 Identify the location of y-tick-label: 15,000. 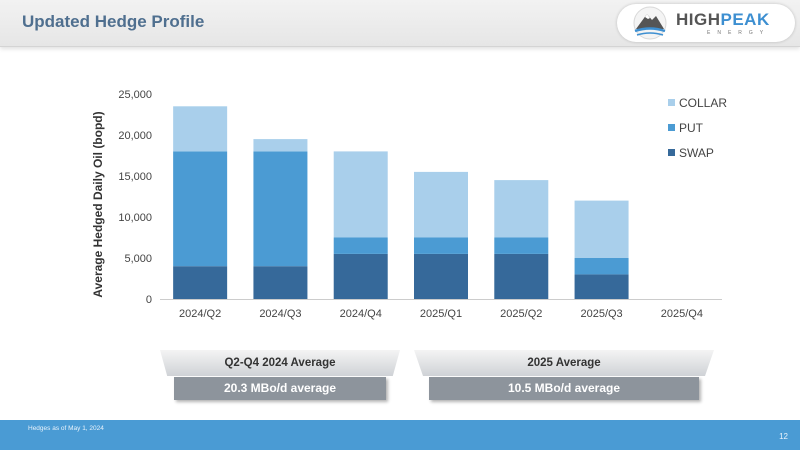
(135, 177).